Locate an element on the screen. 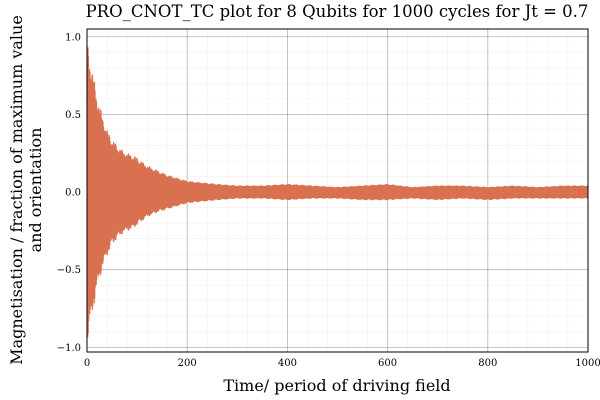  y-tick-label: −1.0 is located at coordinates (69, 348).